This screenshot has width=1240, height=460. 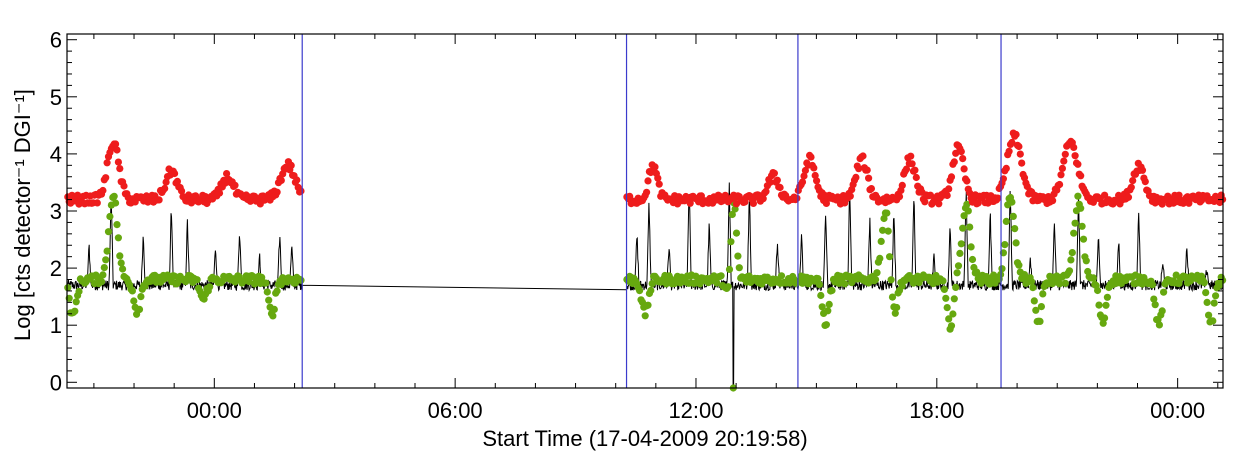 What do you see at coordinates (214, 410) in the screenshot?
I see `x-tick-label: 00:00` at bounding box center [214, 410].